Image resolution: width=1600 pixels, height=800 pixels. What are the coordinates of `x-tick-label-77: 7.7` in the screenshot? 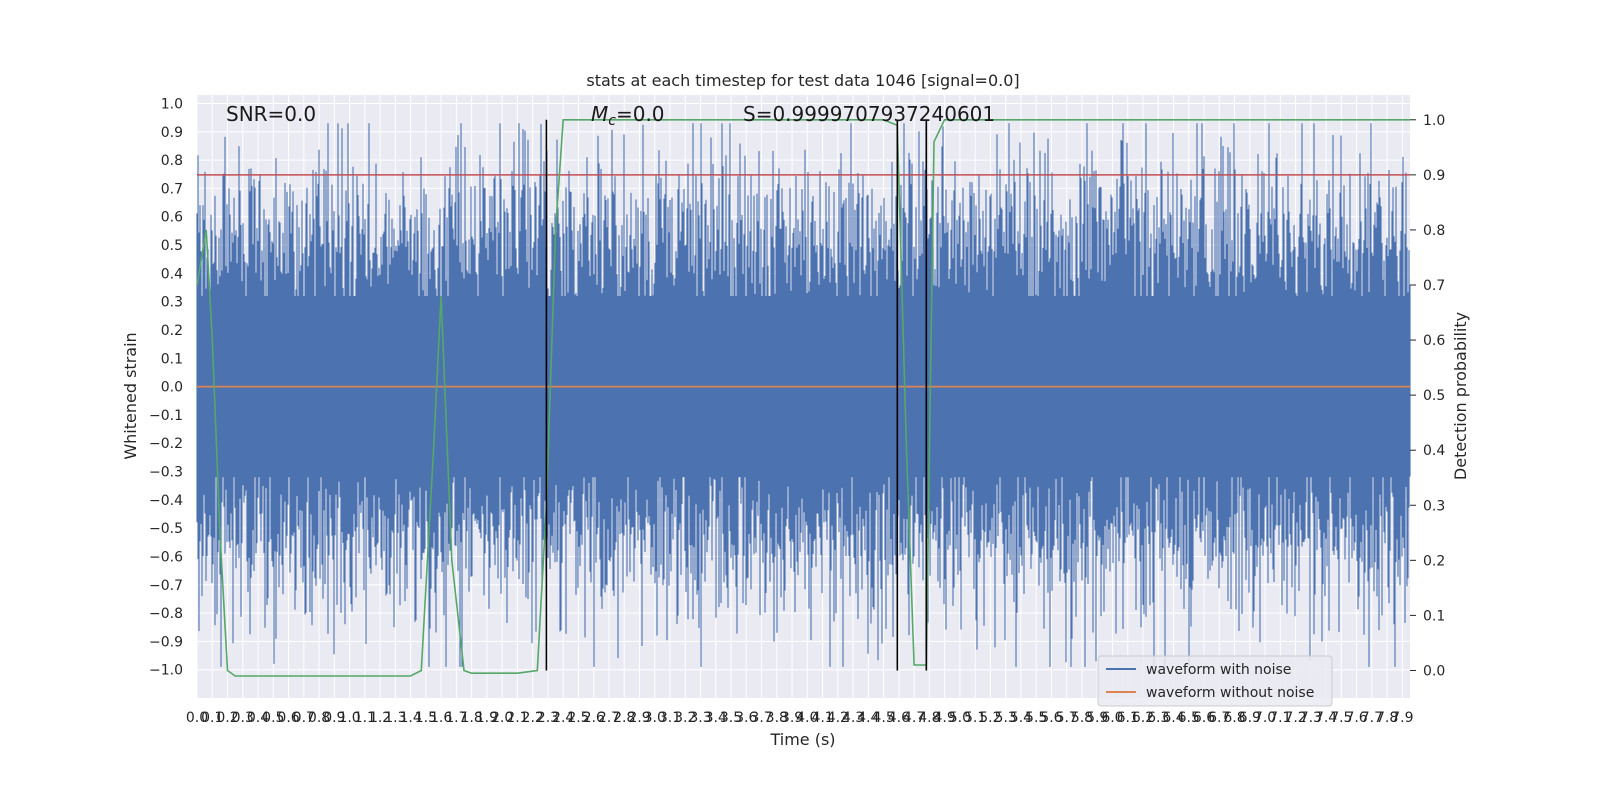 It's located at (1372, 718).